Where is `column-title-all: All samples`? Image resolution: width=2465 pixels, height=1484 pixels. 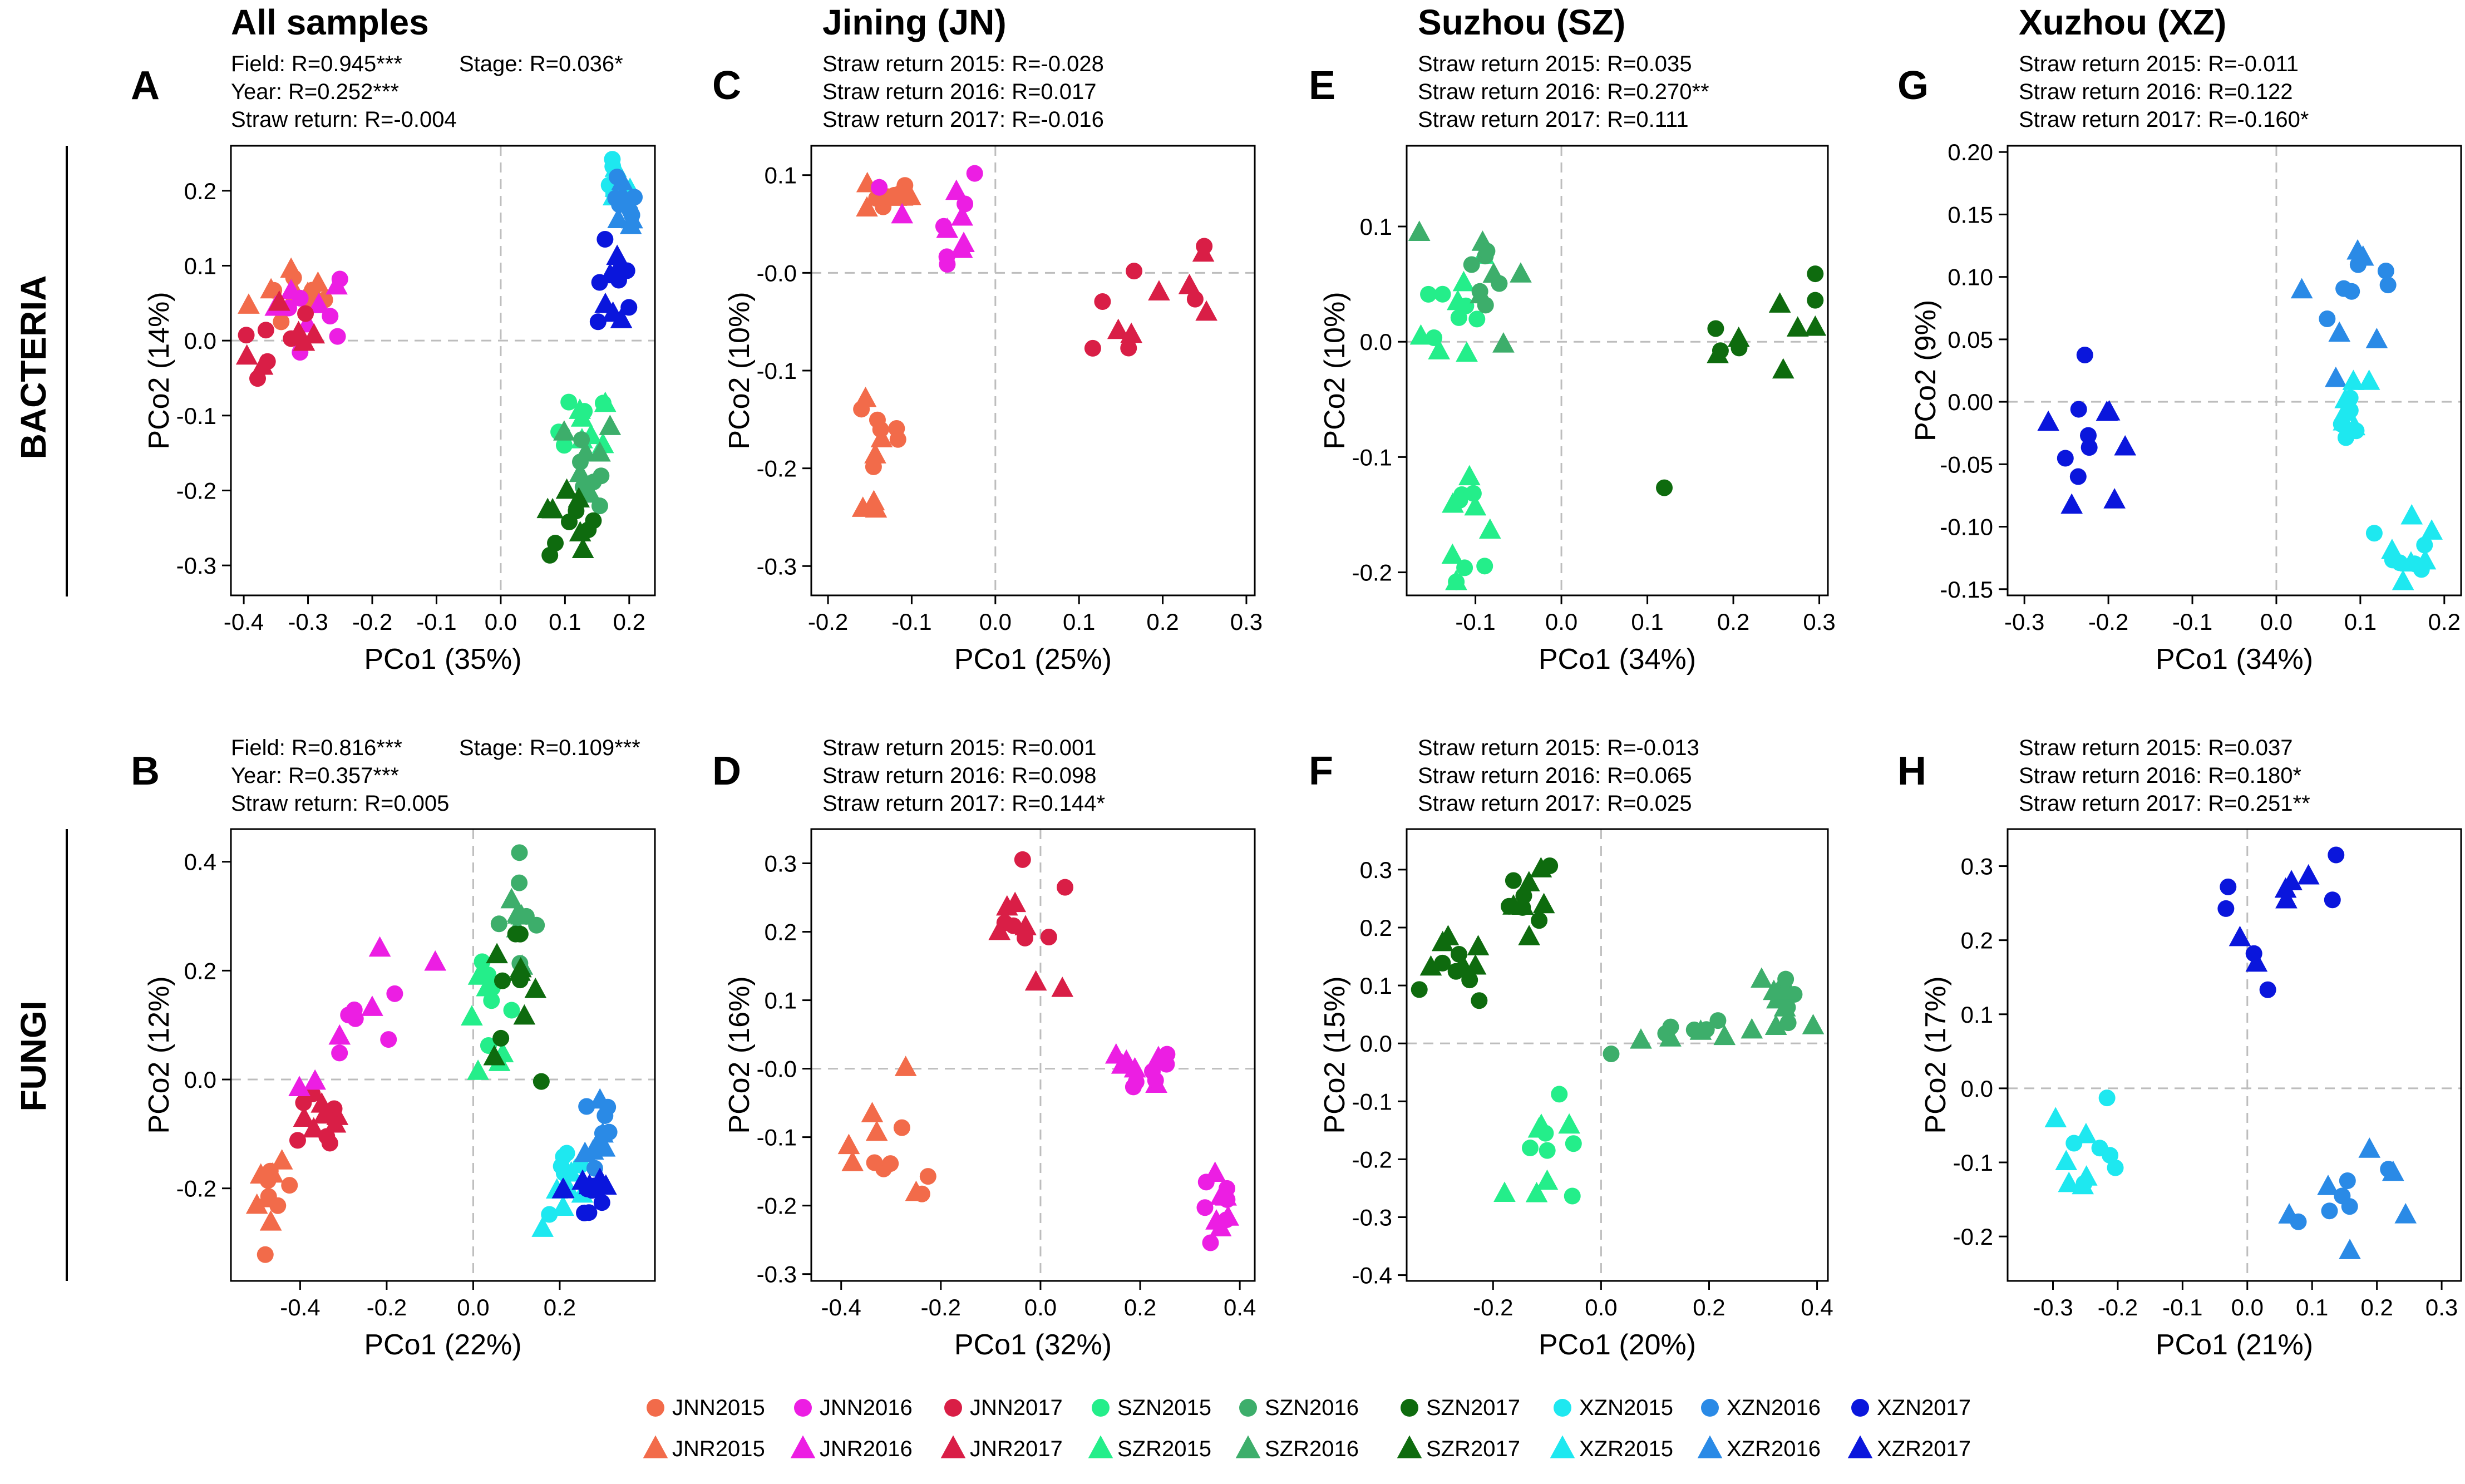 column-title-all: All samples is located at coordinates (330, 22).